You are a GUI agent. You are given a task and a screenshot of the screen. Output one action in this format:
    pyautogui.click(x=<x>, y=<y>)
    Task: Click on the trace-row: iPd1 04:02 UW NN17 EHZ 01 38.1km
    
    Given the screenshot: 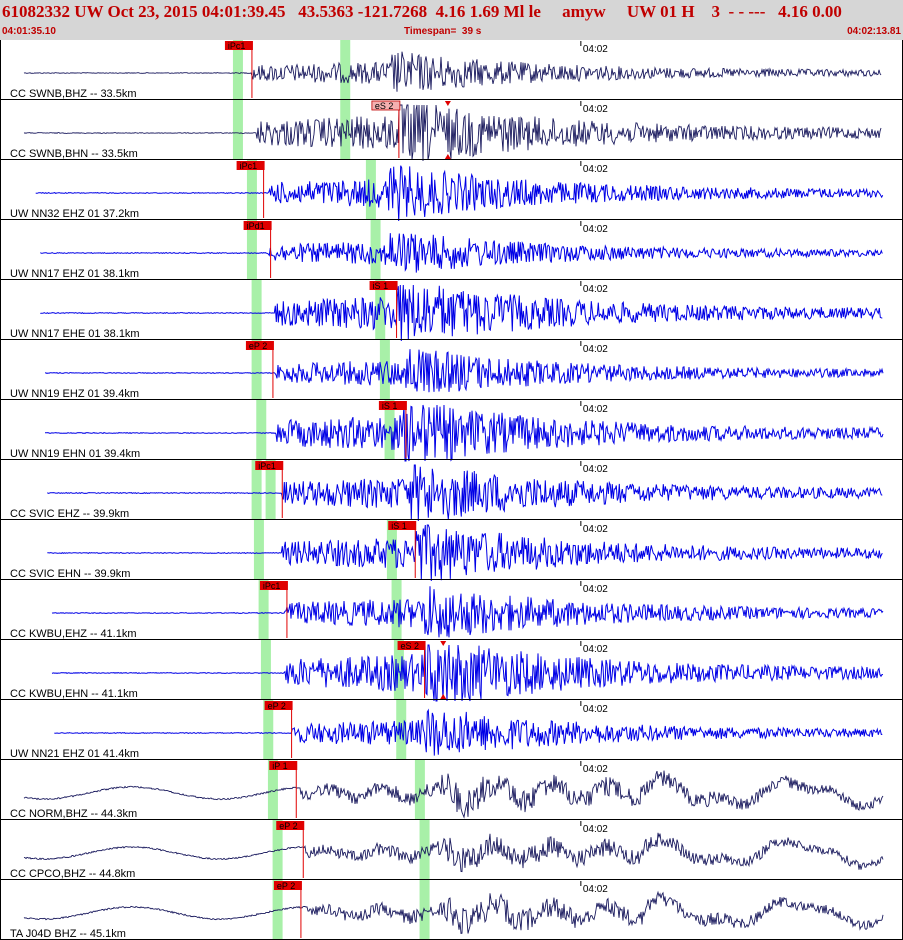 What is the action you would take?
    pyautogui.click(x=451, y=250)
    